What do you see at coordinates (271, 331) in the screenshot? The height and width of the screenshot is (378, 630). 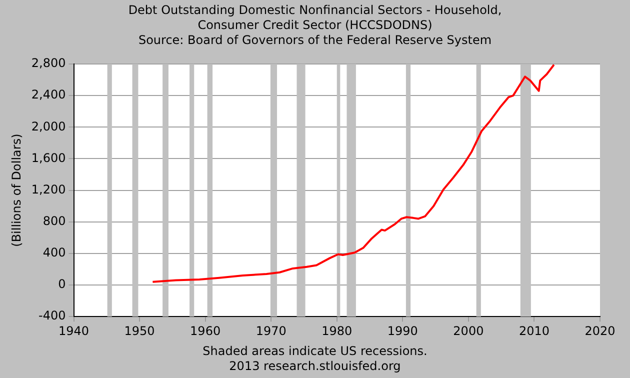 I see `x-tick-label: 1970` at bounding box center [271, 331].